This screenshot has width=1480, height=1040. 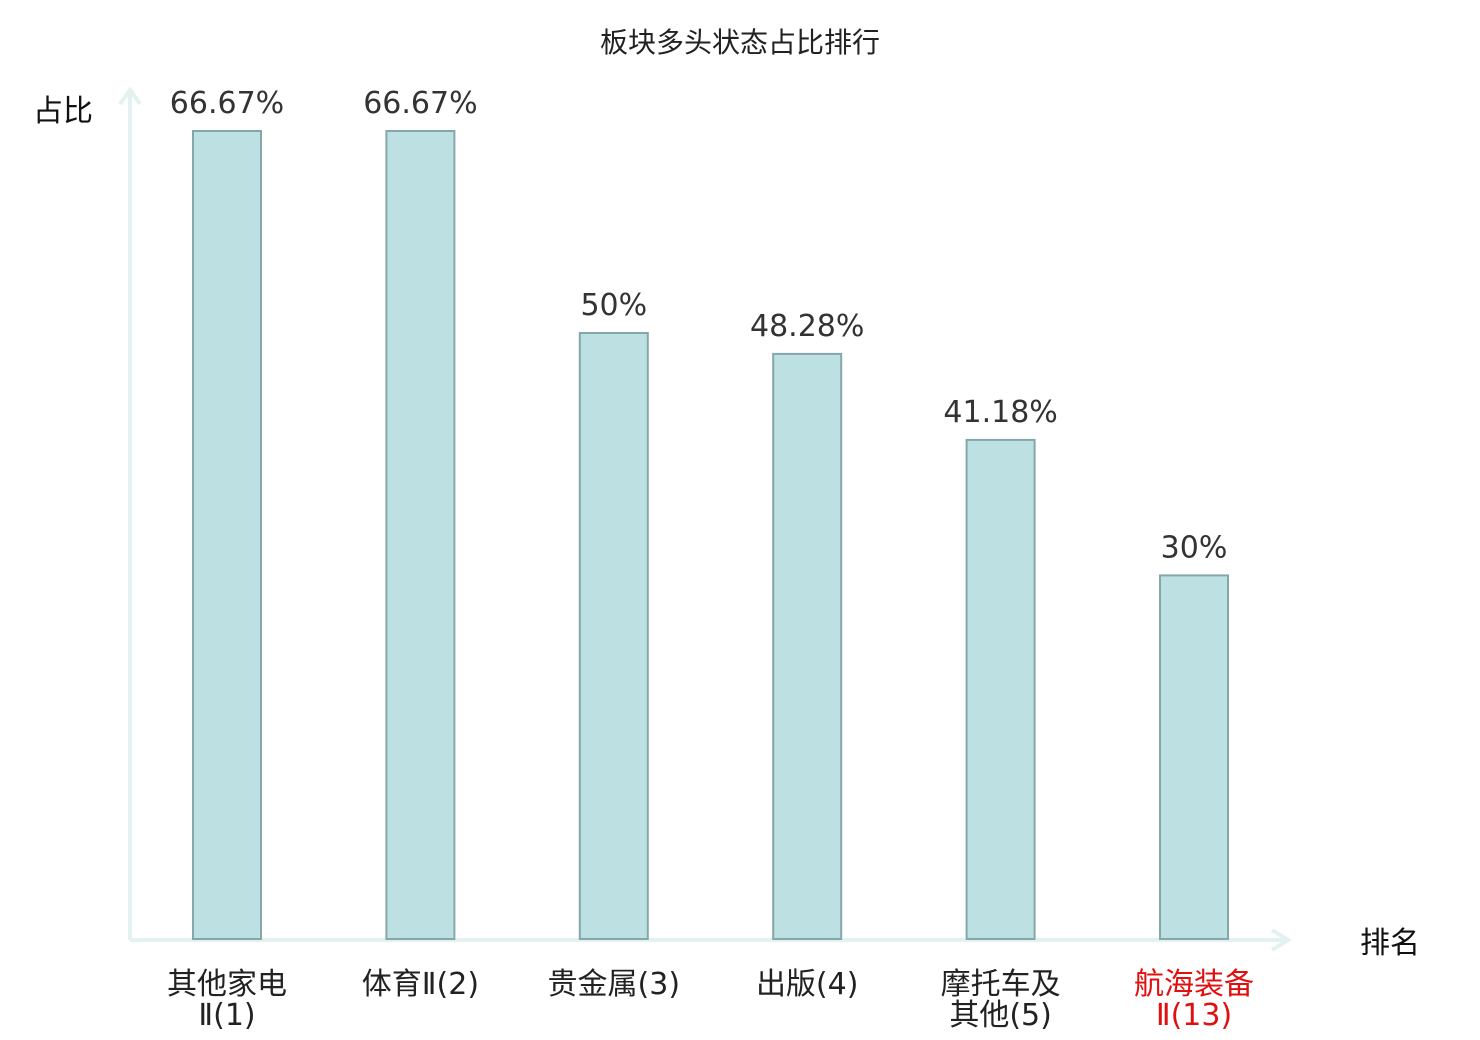 I want to click on value-label-5: 41.18%, so click(x=1000, y=412).